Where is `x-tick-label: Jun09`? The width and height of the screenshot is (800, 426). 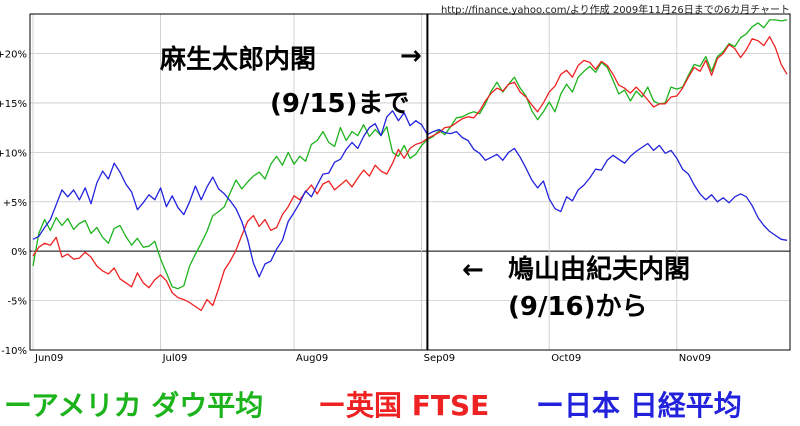
x-tick-label: Jun09 is located at coordinates (48, 358).